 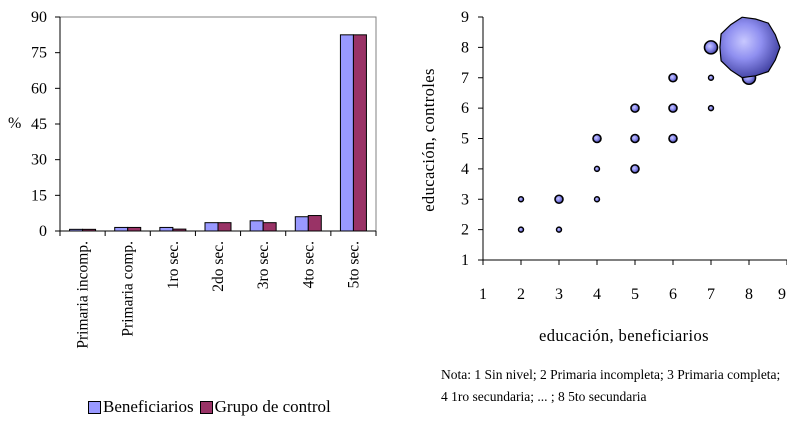 I want to click on legend-swatch-grupo-control, so click(x=206, y=407).